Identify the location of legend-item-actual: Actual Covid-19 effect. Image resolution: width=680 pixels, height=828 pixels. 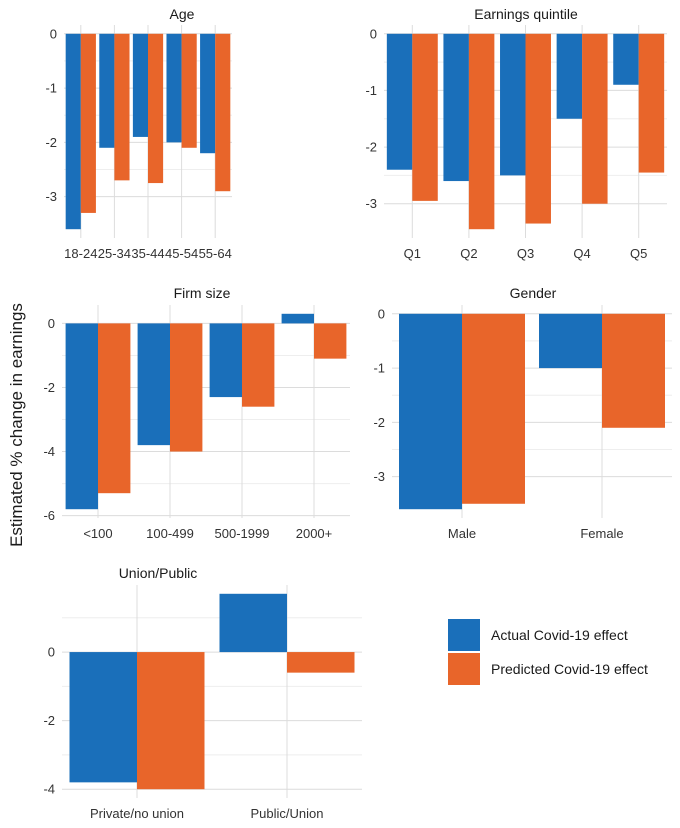
(538, 635).